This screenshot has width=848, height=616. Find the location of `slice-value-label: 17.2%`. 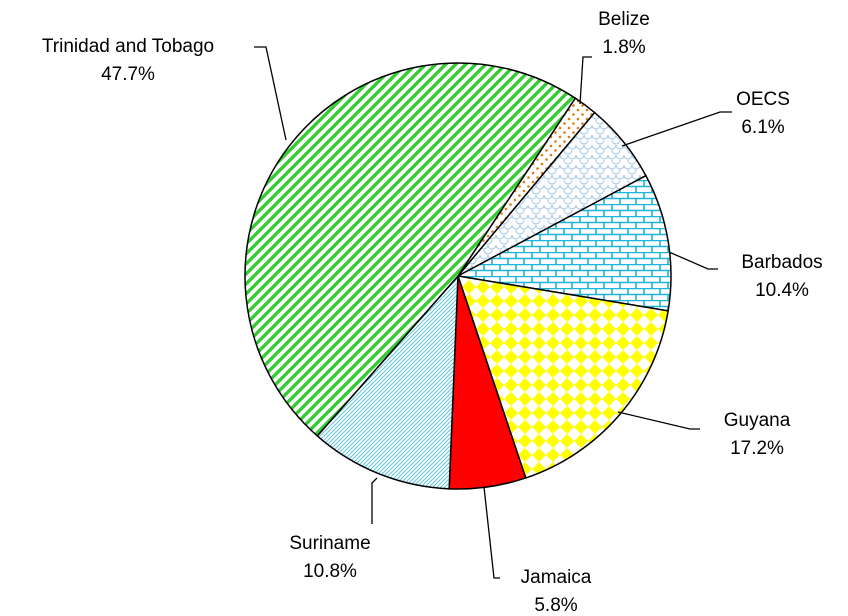

slice-value-label: 17.2% is located at coordinates (757, 448).